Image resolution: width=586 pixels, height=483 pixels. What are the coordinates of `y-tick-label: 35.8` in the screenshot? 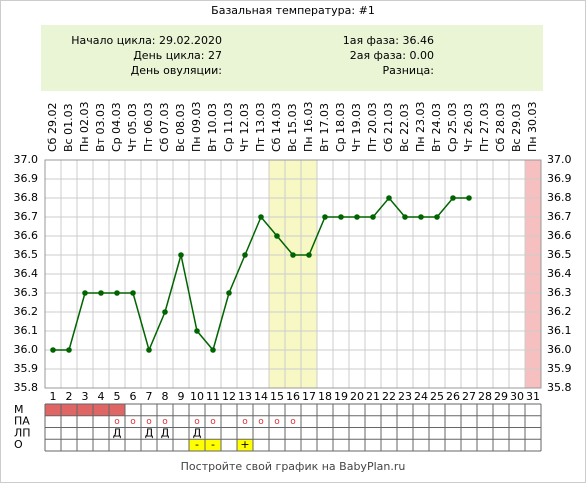 It's located at (26, 387).